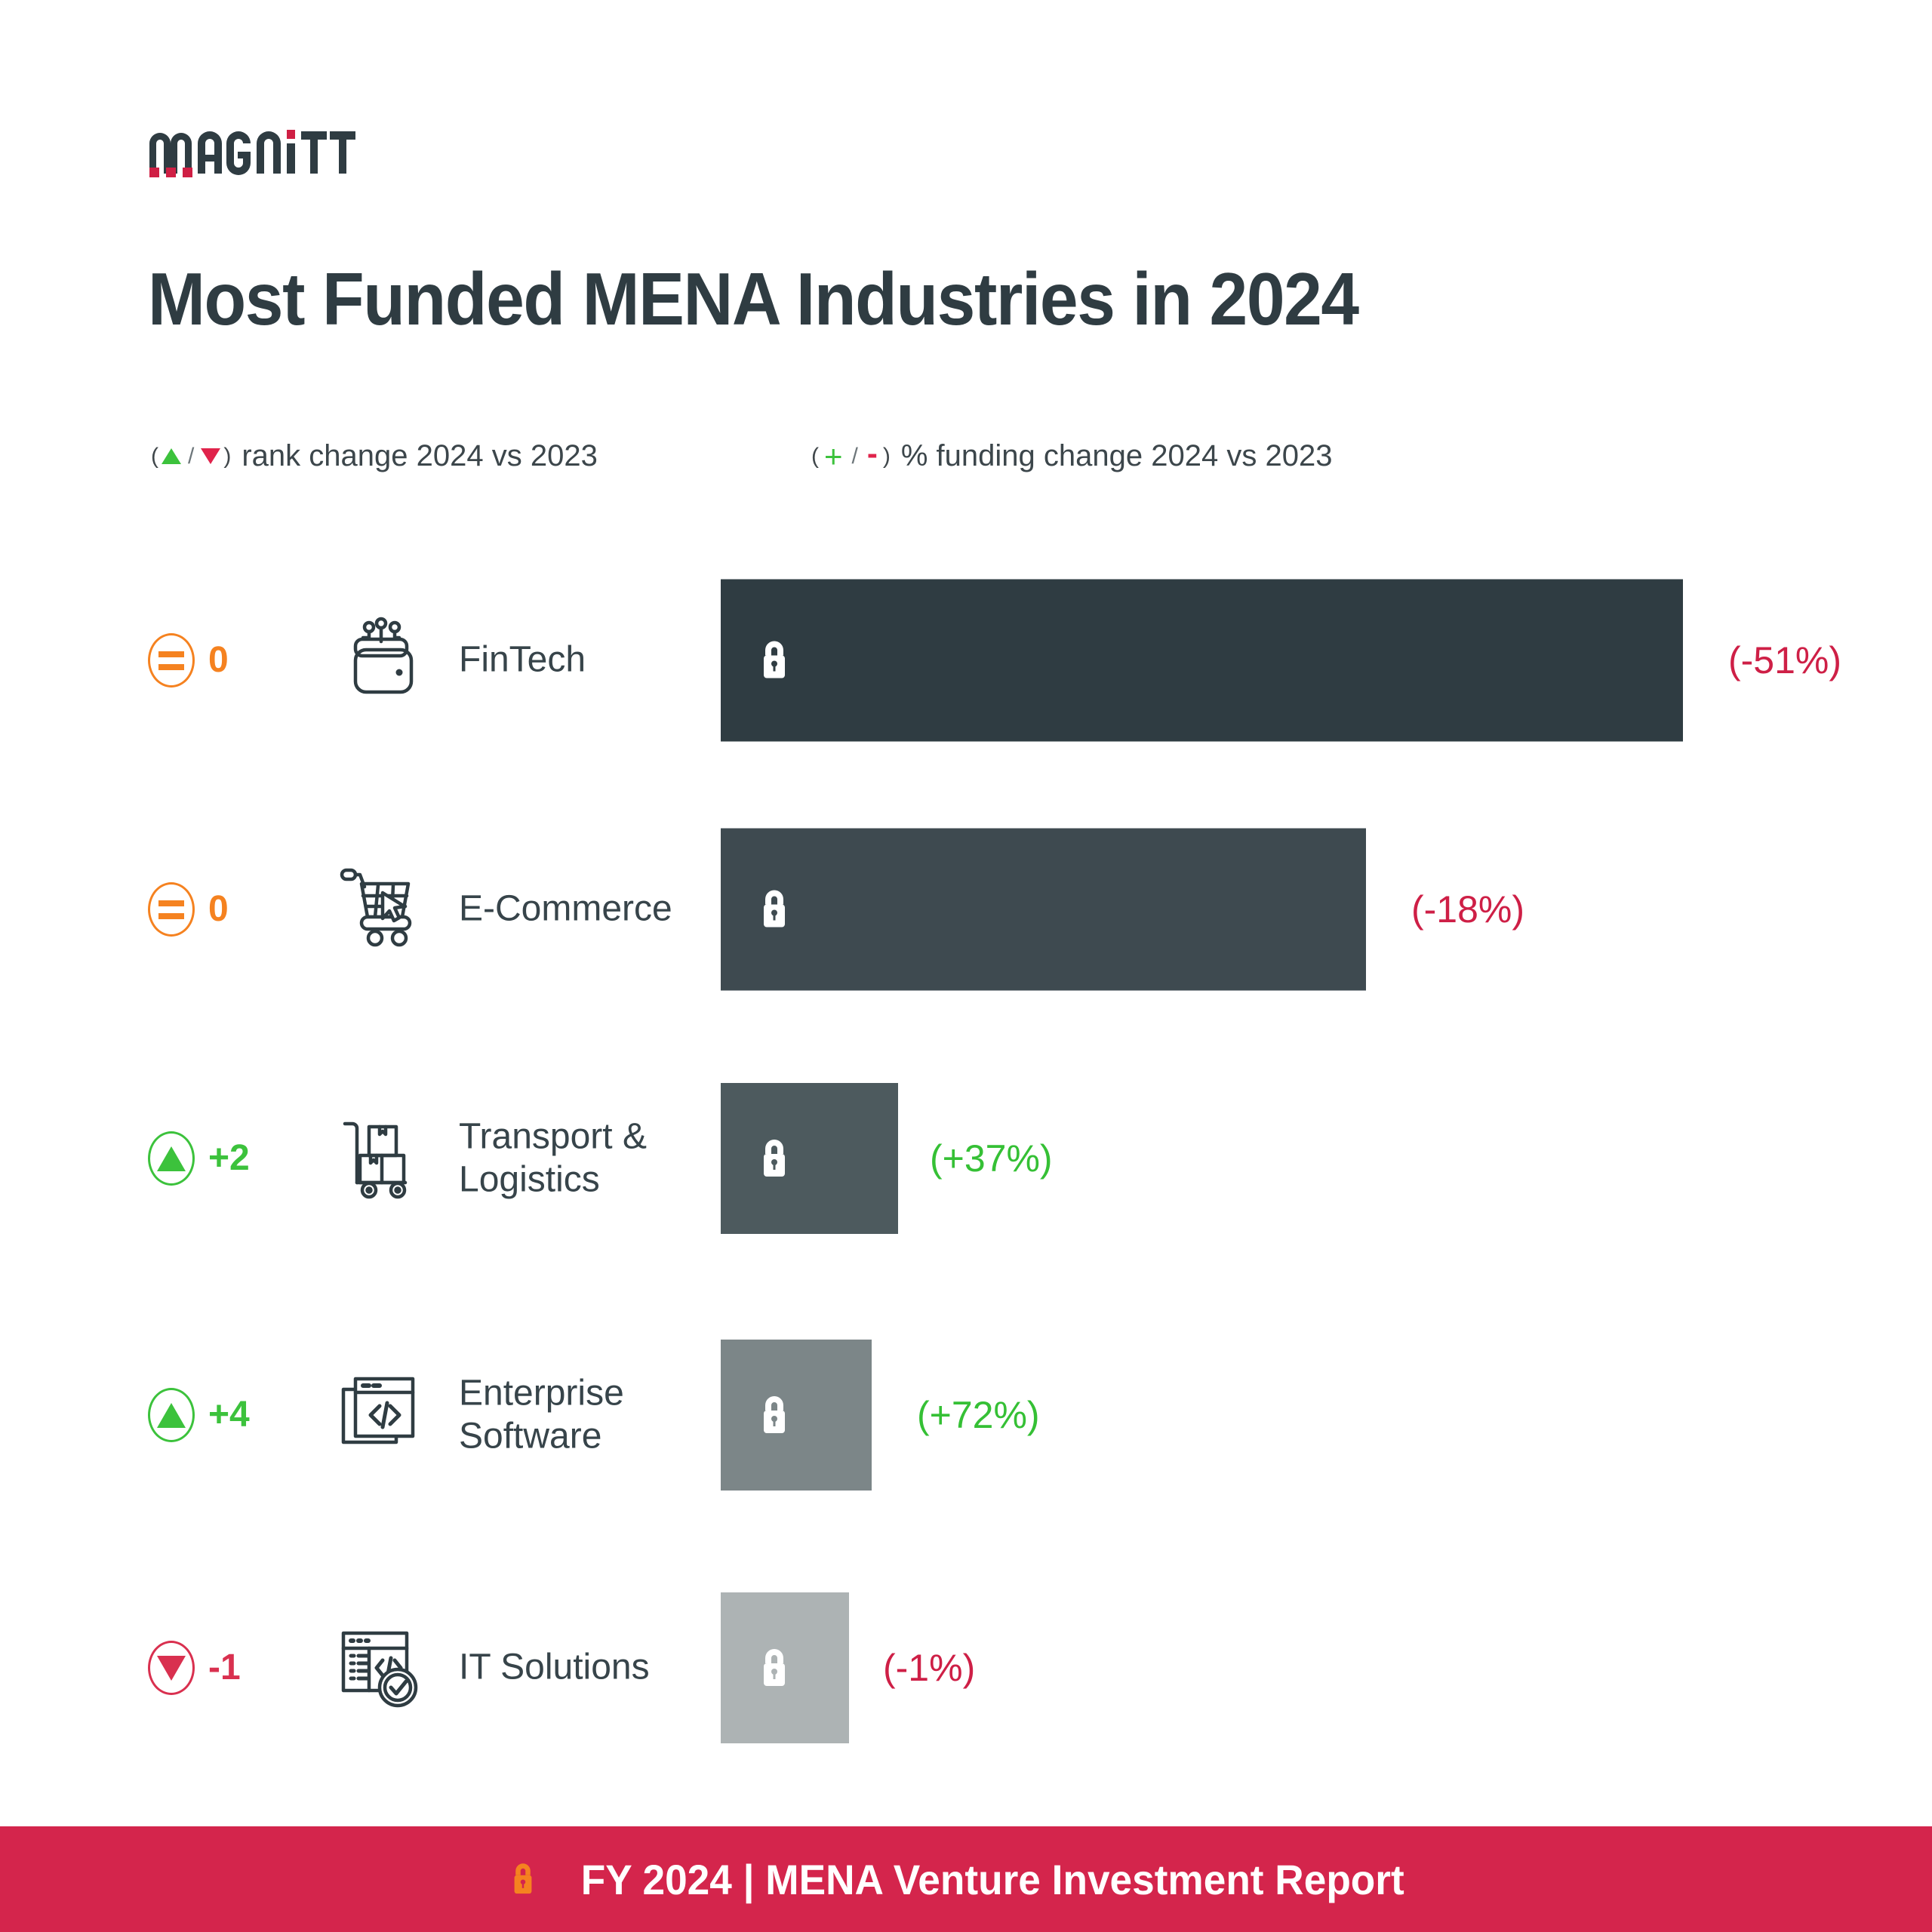 The width and height of the screenshot is (1932, 1932). What do you see at coordinates (199, 1415) in the screenshot?
I see `rank-change-group: +4` at bounding box center [199, 1415].